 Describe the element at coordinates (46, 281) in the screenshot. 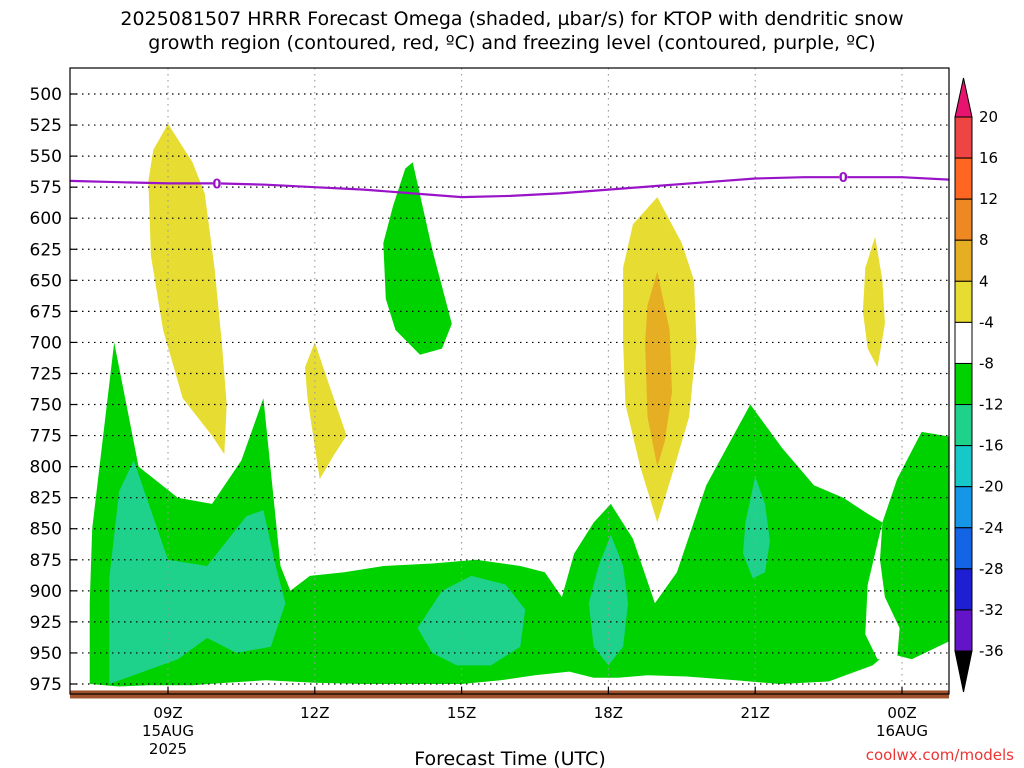

I see `y-tick-label-6: 650` at that location.